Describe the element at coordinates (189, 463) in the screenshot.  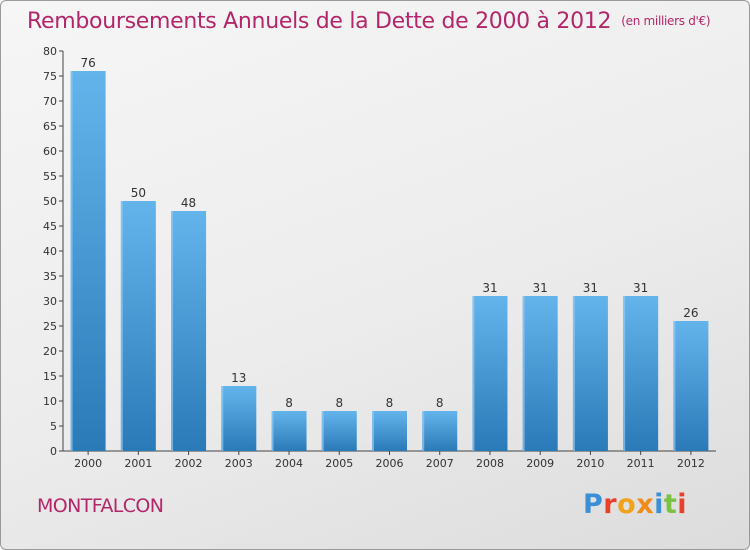
I see `x-tick-label: 2002` at that location.